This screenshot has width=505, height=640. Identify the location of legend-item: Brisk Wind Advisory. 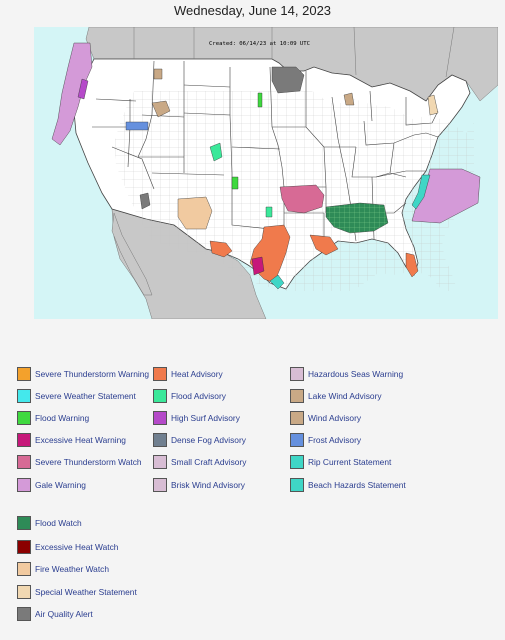
(199, 485).